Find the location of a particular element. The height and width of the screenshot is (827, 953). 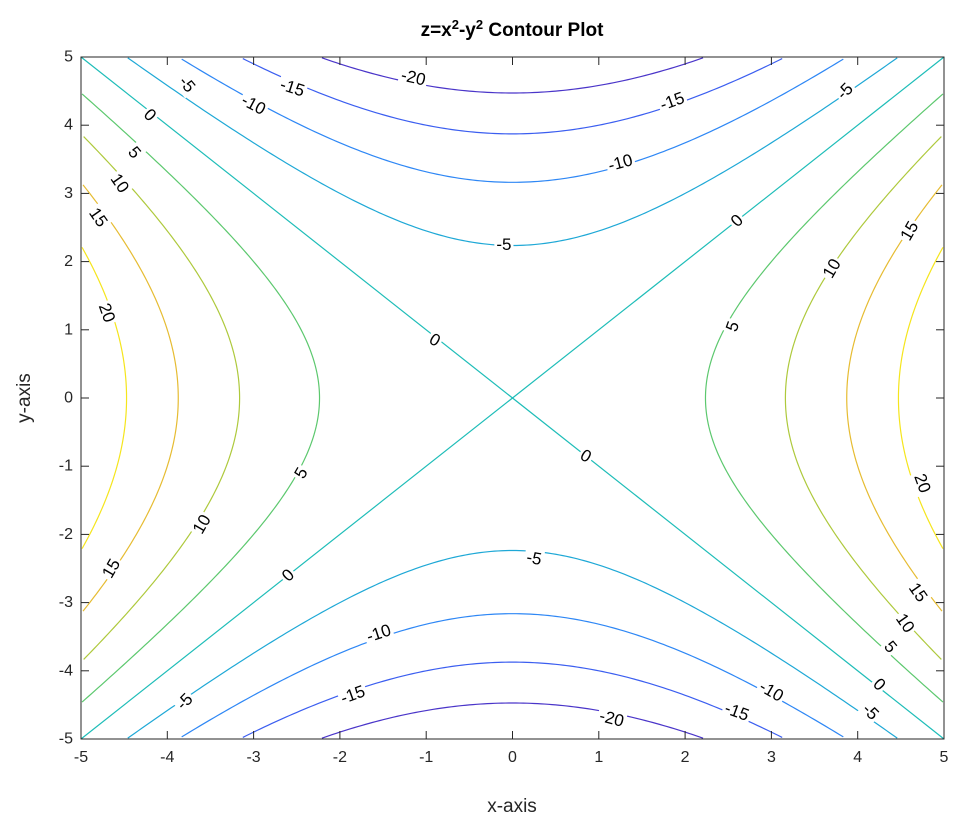

y-tick-label-0: -5 is located at coordinates (66, 739).